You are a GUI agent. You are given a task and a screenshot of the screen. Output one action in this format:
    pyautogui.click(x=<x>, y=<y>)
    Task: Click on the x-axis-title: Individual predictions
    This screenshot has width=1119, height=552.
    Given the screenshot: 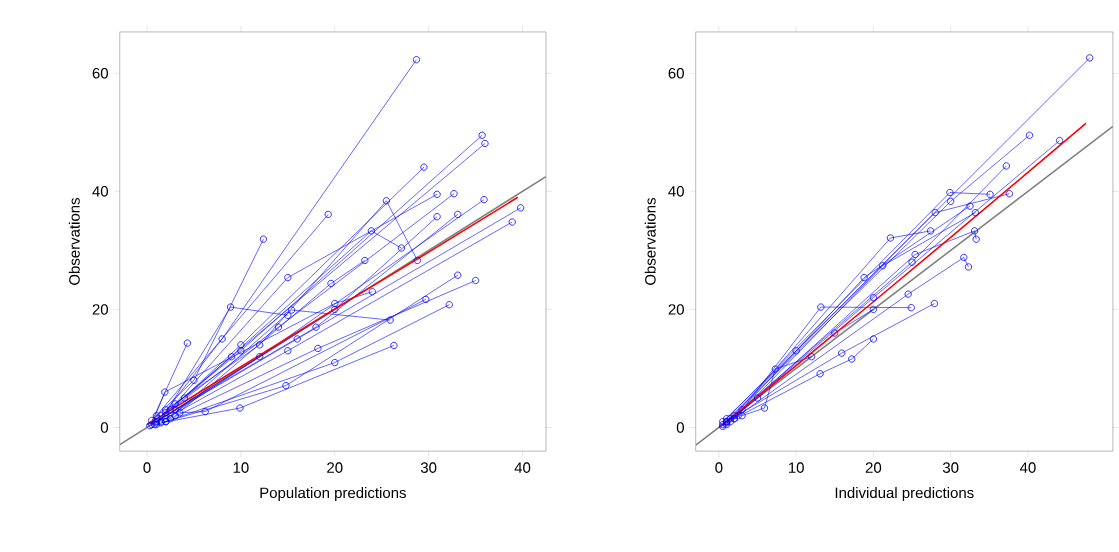 What is the action you would take?
    pyautogui.click(x=904, y=494)
    